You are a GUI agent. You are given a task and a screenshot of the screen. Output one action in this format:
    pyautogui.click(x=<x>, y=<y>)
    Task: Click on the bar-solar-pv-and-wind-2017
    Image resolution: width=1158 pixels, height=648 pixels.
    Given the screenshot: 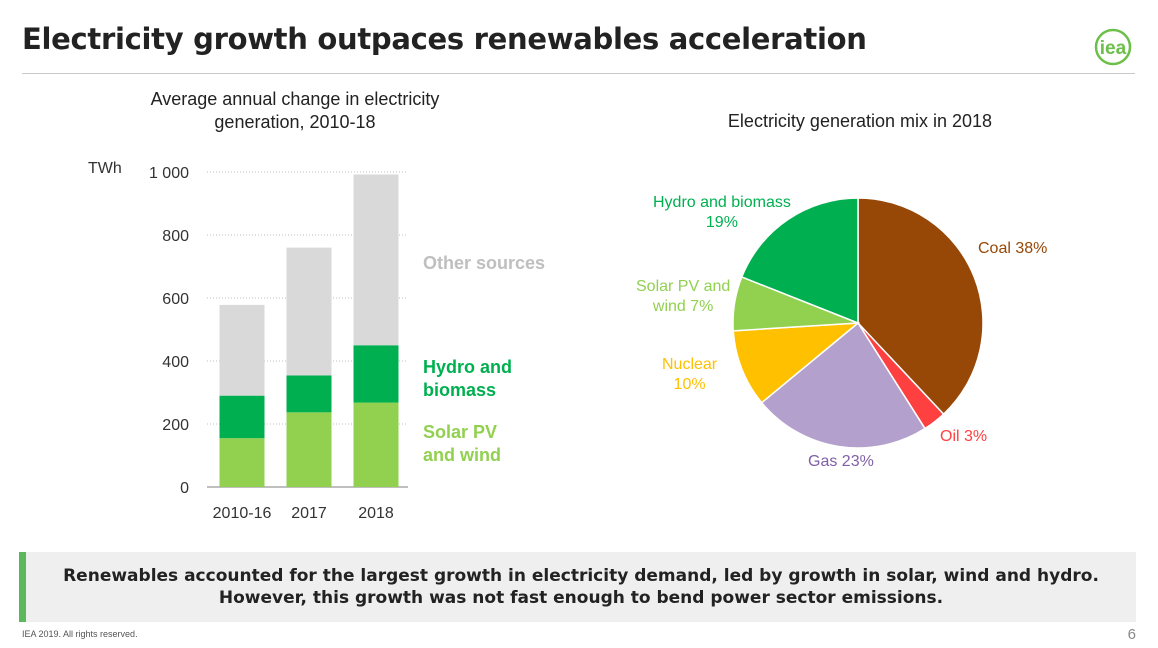 What is the action you would take?
    pyautogui.click(x=309, y=449)
    